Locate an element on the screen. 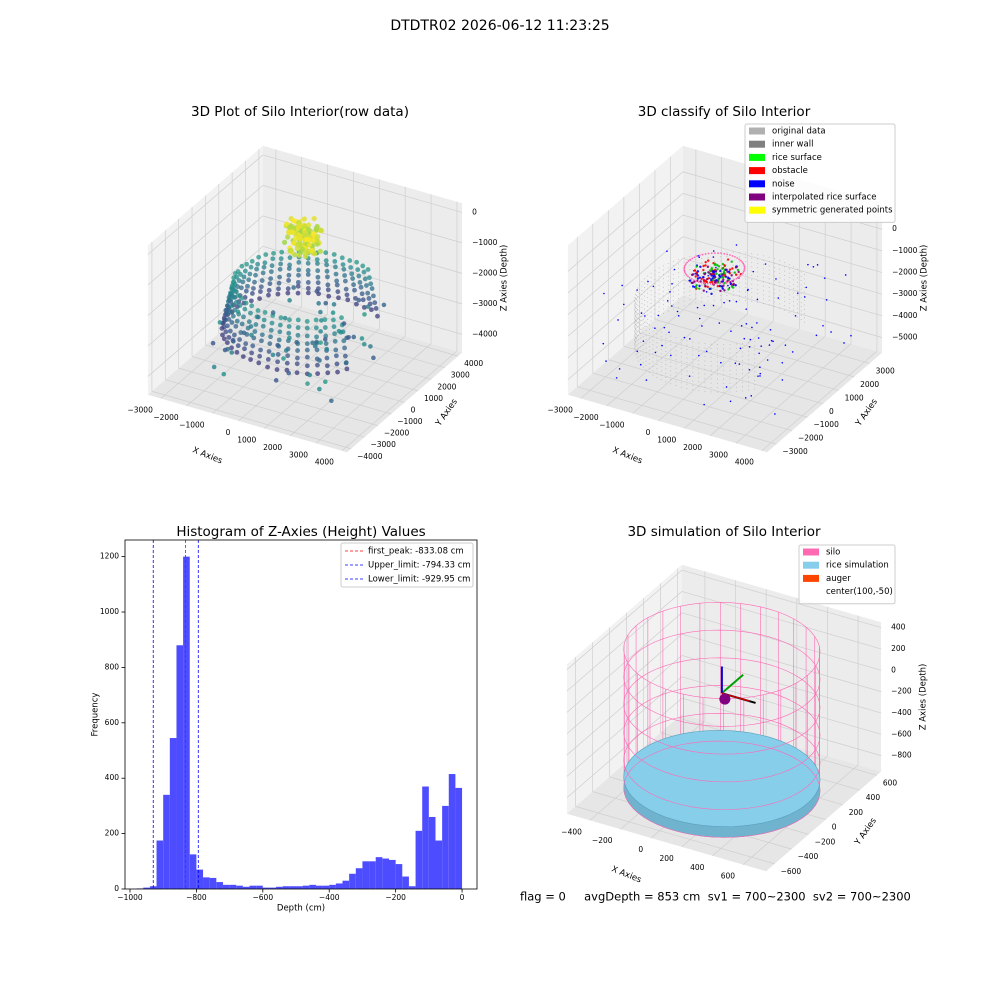 Image resolution: width=1000 pixels, height=1000 pixels. chart-title: 3D classify of Silo Interior is located at coordinates (724, 112).